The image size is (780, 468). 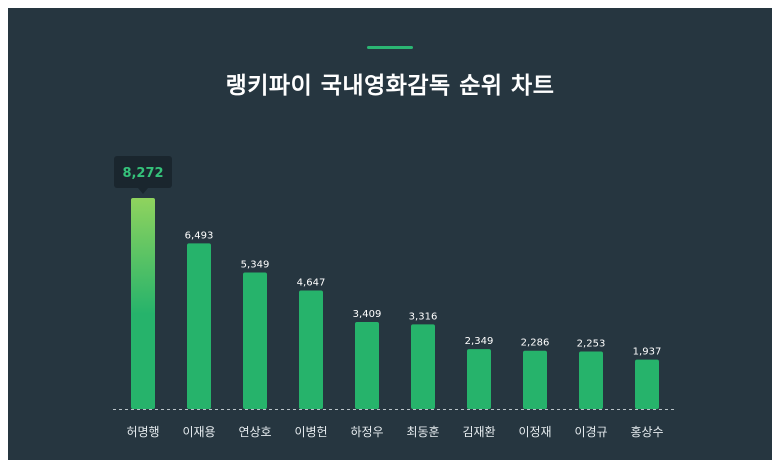 I want to click on value-label: 2,253, so click(x=591, y=344).